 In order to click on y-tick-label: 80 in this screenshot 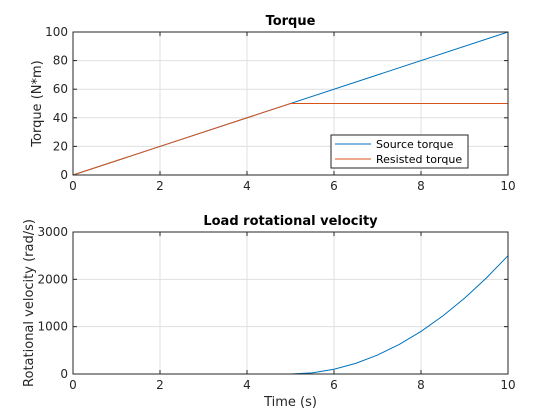, I will do `click(60, 61)`.